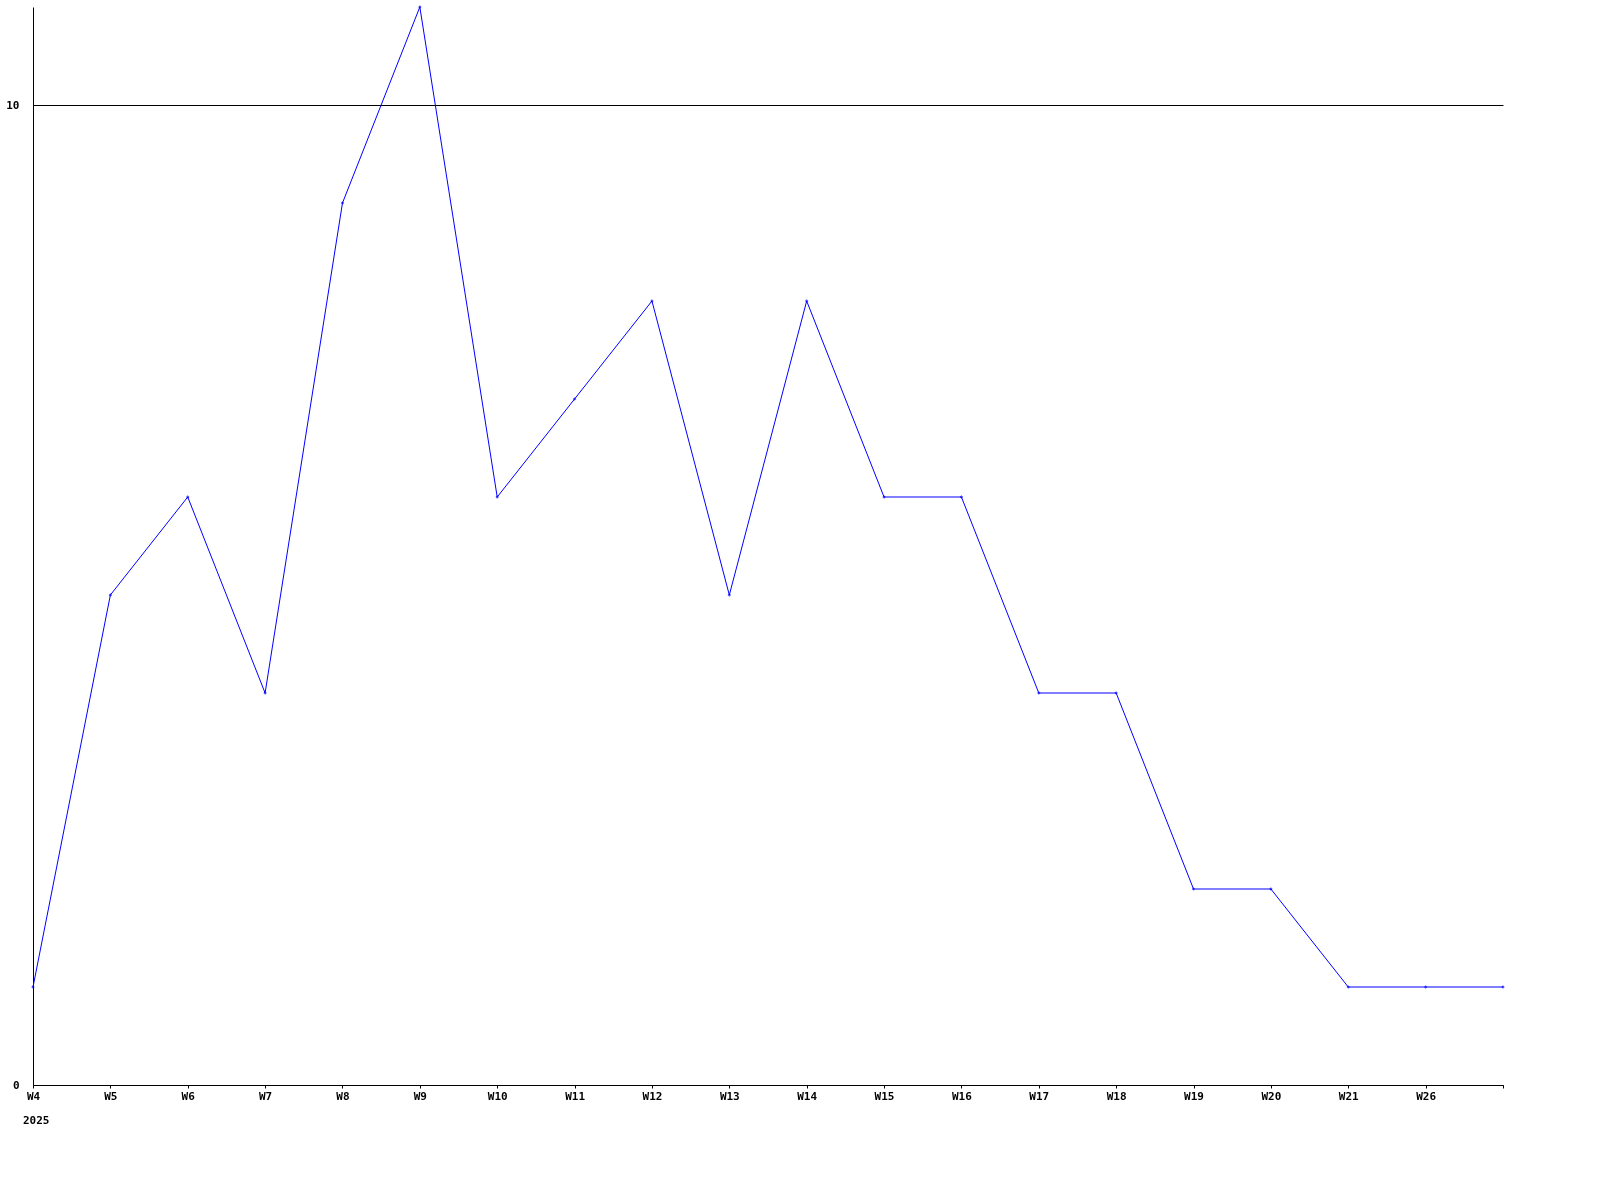  What do you see at coordinates (420, 1096) in the screenshot?
I see `x-tick-label: W9` at bounding box center [420, 1096].